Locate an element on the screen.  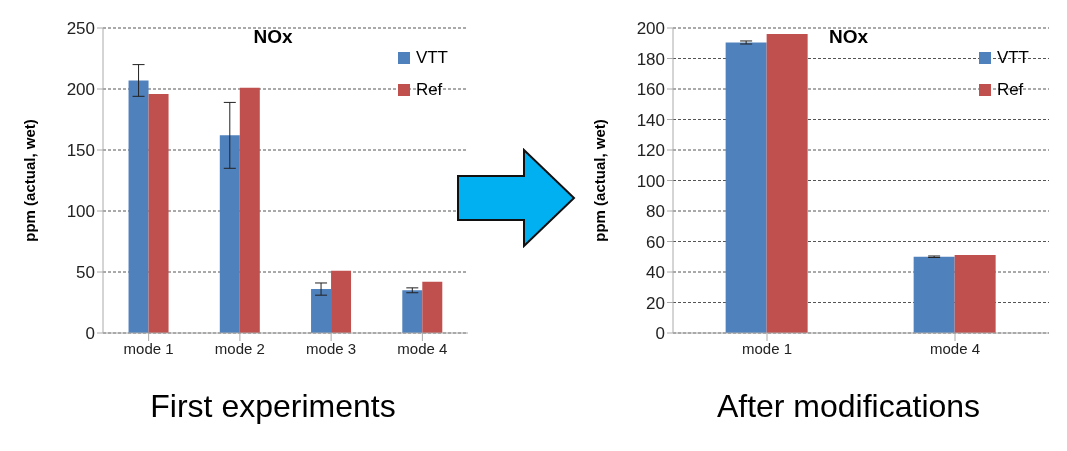
y-tick-label: 60 is located at coordinates (655, 242).